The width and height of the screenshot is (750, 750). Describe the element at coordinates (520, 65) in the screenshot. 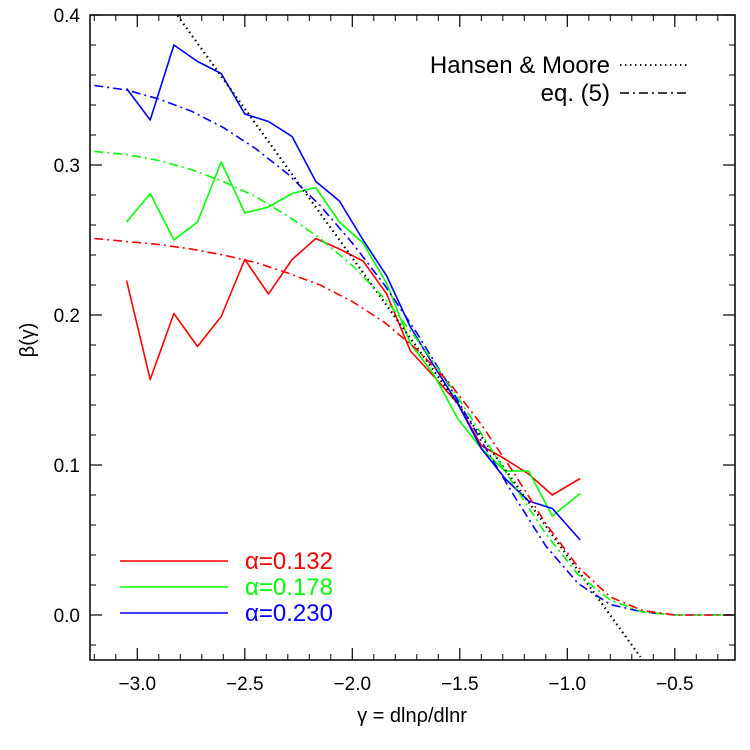

I see `legend-label-hansen-moore: Hansen & Moore` at that location.